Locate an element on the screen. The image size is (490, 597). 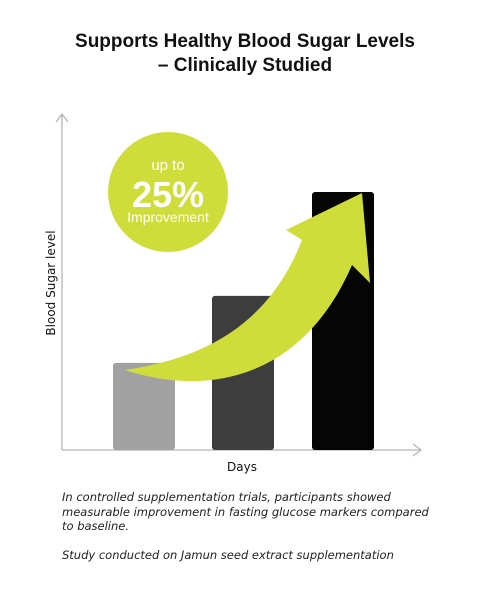
chart-title-line-1: Supports Healthy Blood Sugar Levels is located at coordinates (245, 41).